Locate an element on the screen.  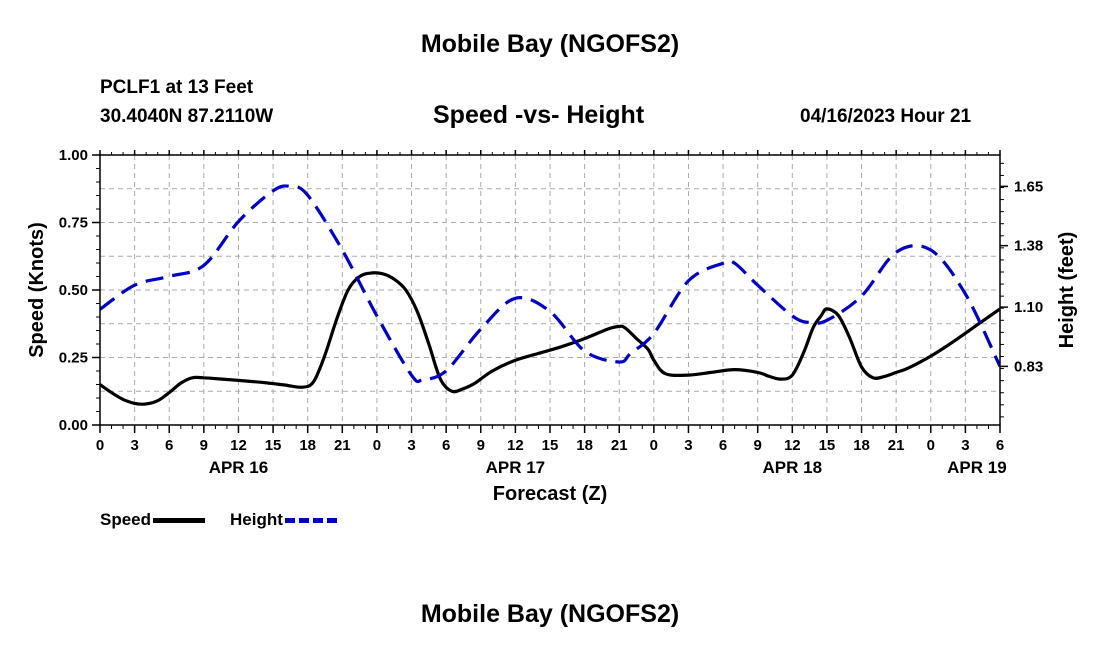
legend-height-label: Height is located at coordinates (256, 519).